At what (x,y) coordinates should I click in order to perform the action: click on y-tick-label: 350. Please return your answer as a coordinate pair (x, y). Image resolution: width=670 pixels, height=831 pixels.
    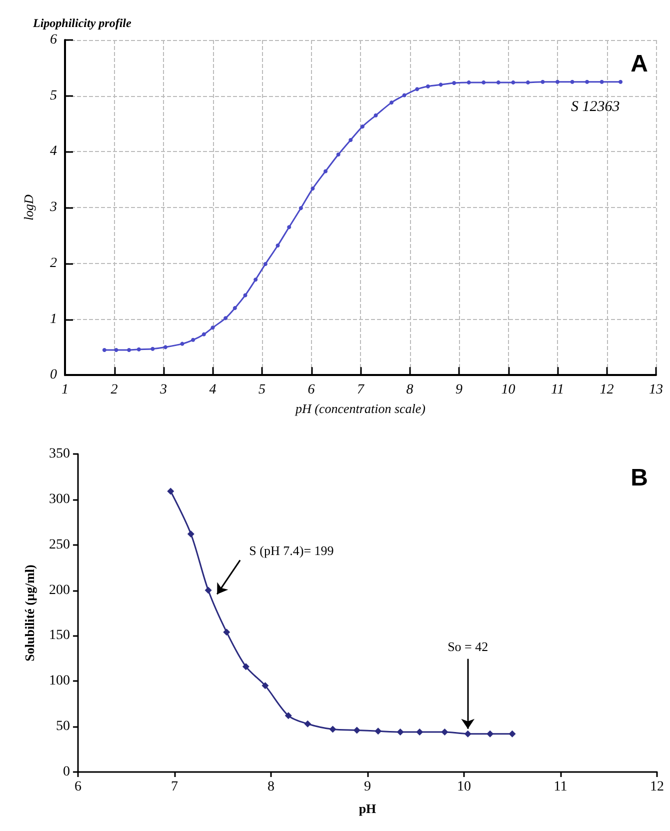
    Looking at the image, I should click on (59, 454).